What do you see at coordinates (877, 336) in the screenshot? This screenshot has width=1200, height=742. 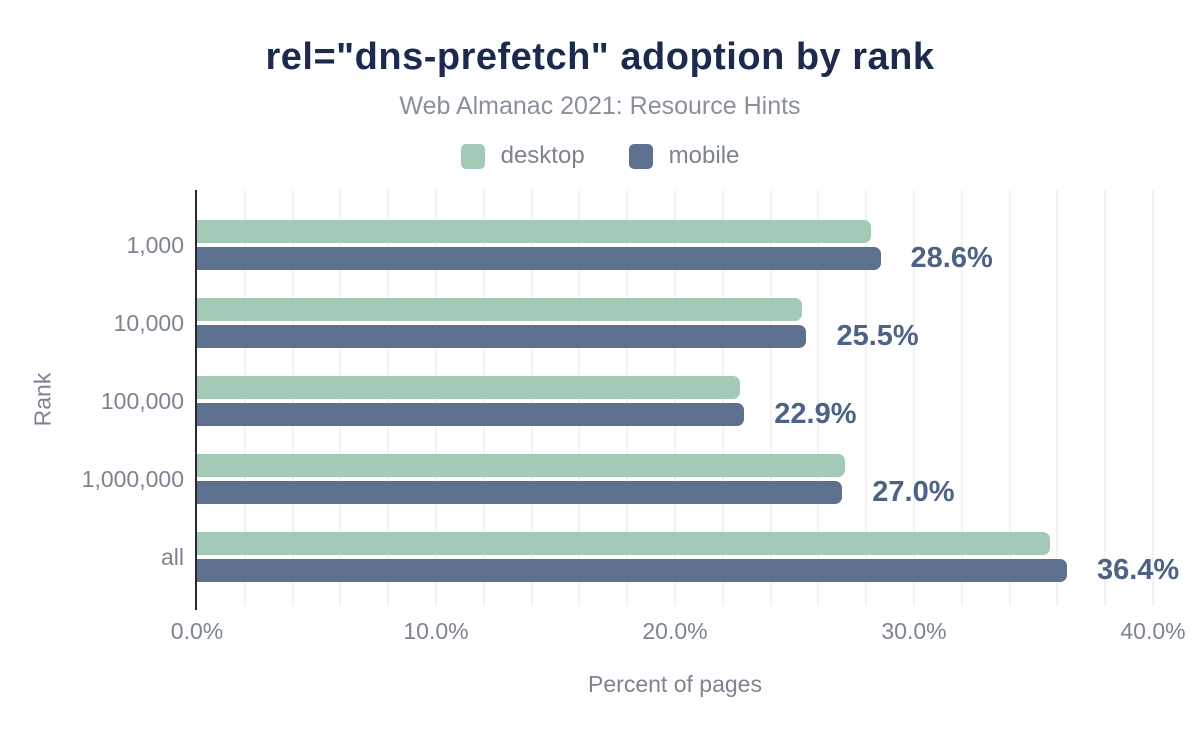 I see `data-label-10-000: 25.5%` at bounding box center [877, 336].